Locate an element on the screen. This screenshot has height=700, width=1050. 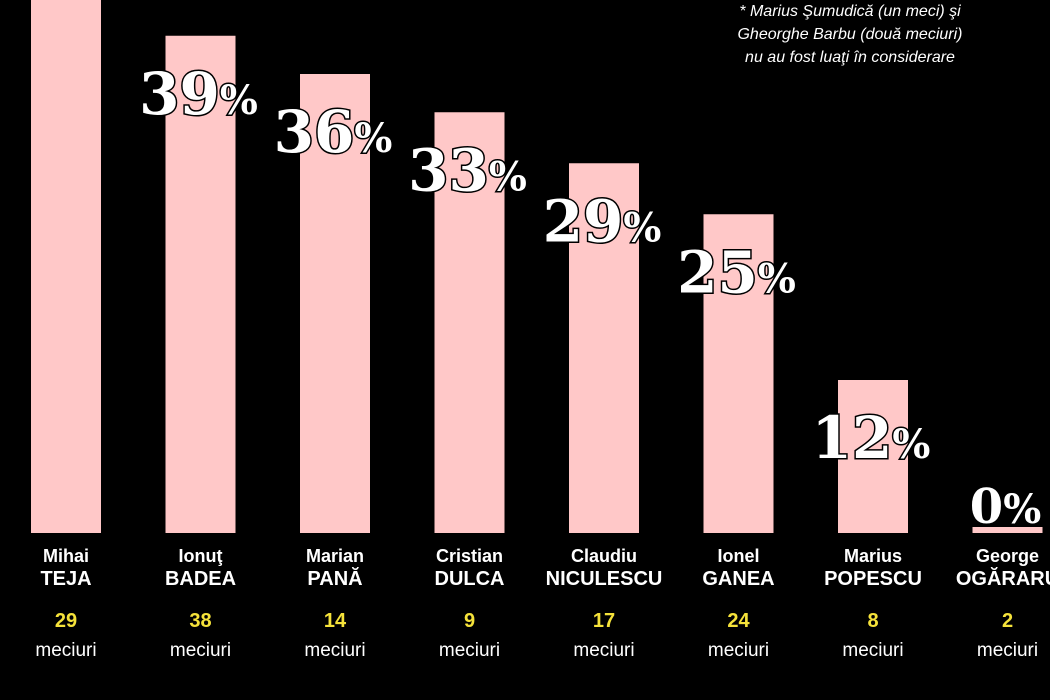
player-first-name: Ionel is located at coordinates (738, 556).